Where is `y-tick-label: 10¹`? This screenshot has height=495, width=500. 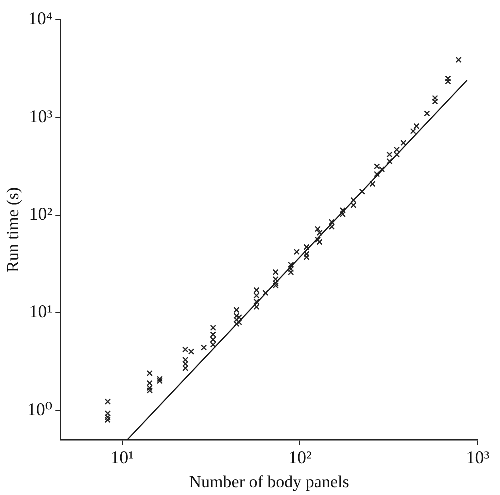
y-tick-label: 10¹ is located at coordinates (41, 312).